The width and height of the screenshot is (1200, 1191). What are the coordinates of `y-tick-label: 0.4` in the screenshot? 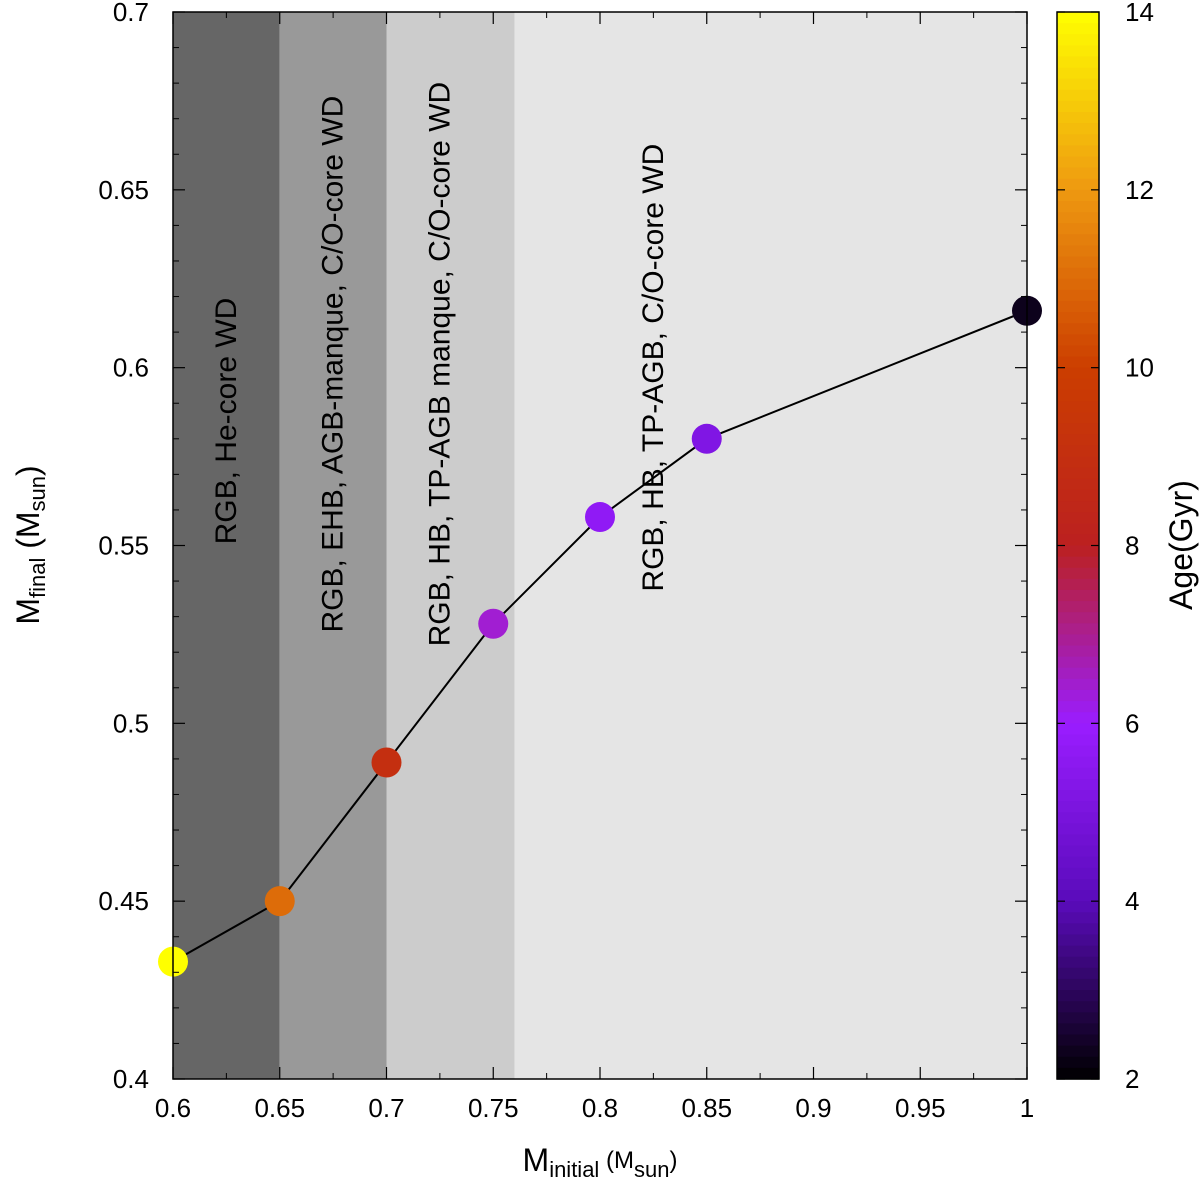 It's located at (131, 1079).